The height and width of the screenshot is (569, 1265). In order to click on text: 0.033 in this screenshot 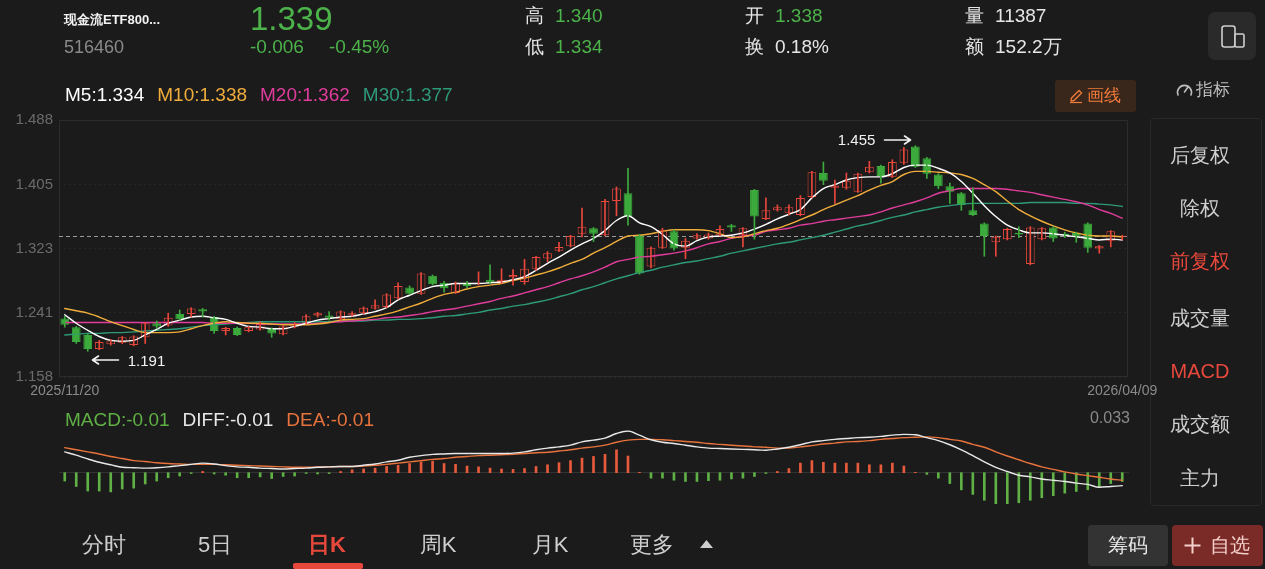, I will do `click(1109, 418)`.